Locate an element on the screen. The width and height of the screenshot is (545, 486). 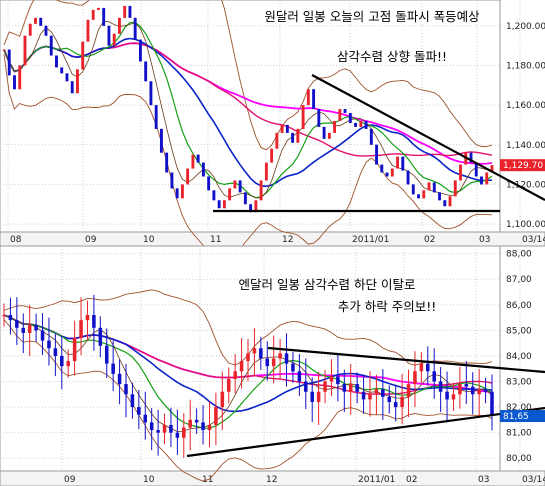
x-tick-label: 12 is located at coordinates (287, 240).